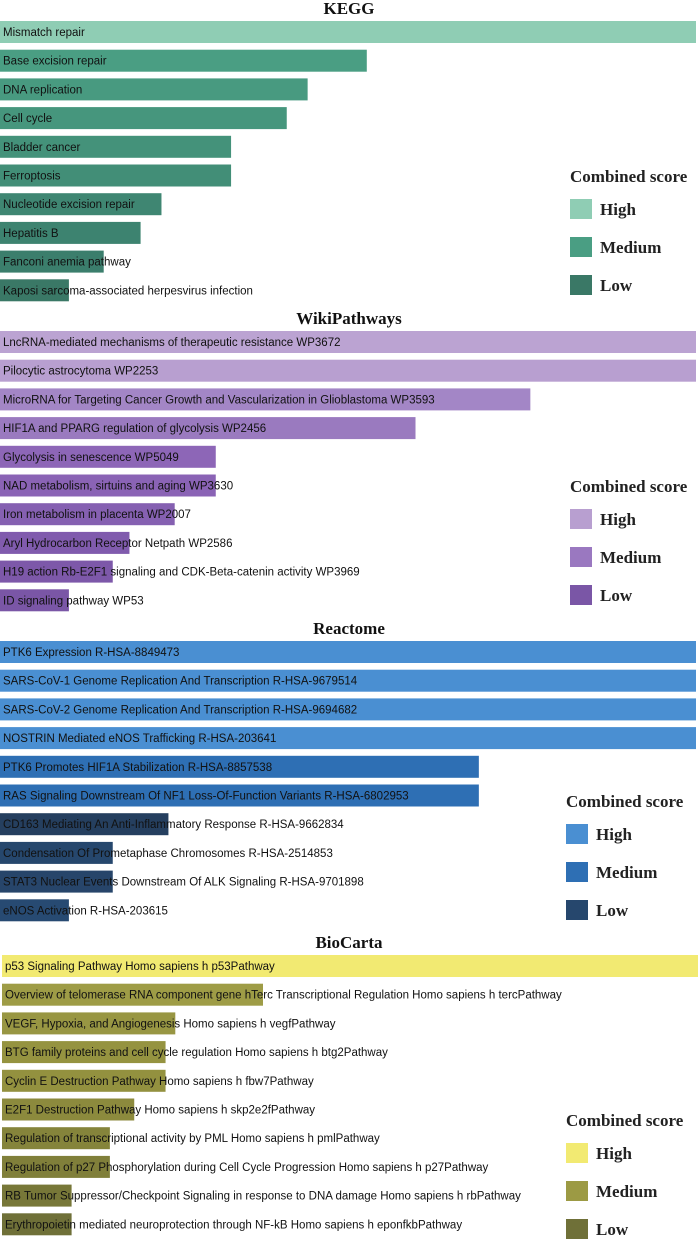 This screenshot has width=698, height=1245. What do you see at coordinates (625, 801) in the screenshot?
I see `legend-title-reactome: Combined score` at bounding box center [625, 801].